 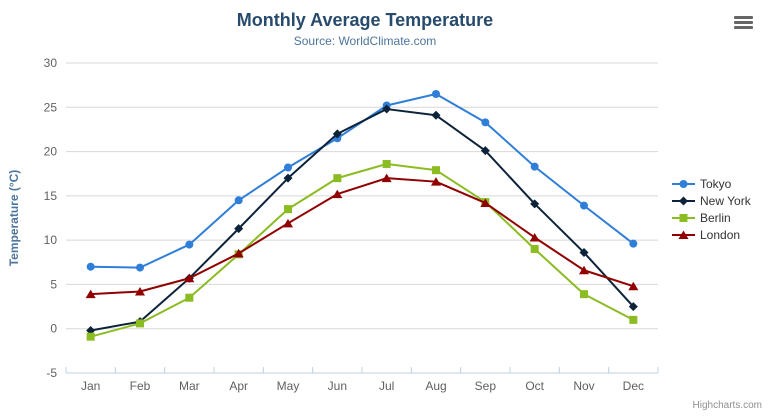 I want to click on y-axis-label: 0, so click(x=53, y=329).